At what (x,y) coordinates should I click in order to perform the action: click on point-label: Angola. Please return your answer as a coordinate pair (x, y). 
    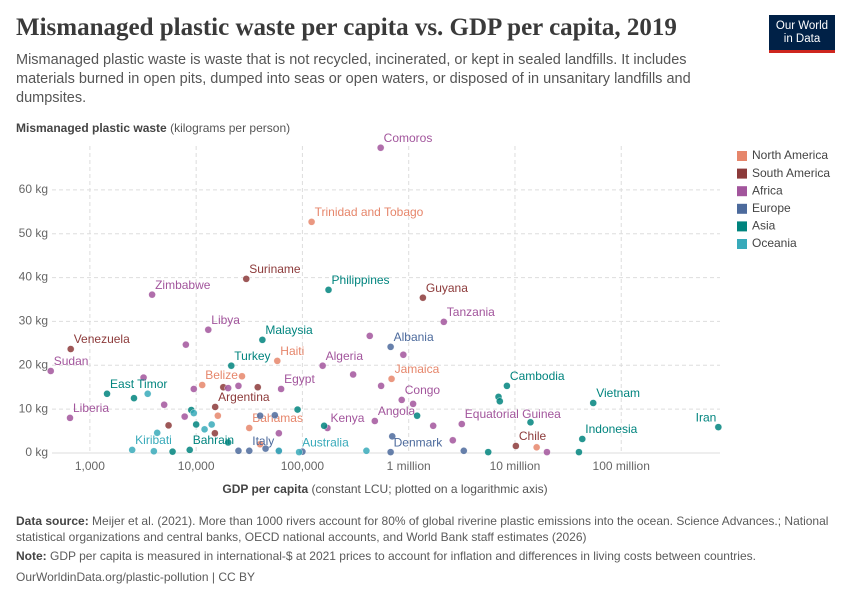
    Looking at the image, I should click on (397, 411).